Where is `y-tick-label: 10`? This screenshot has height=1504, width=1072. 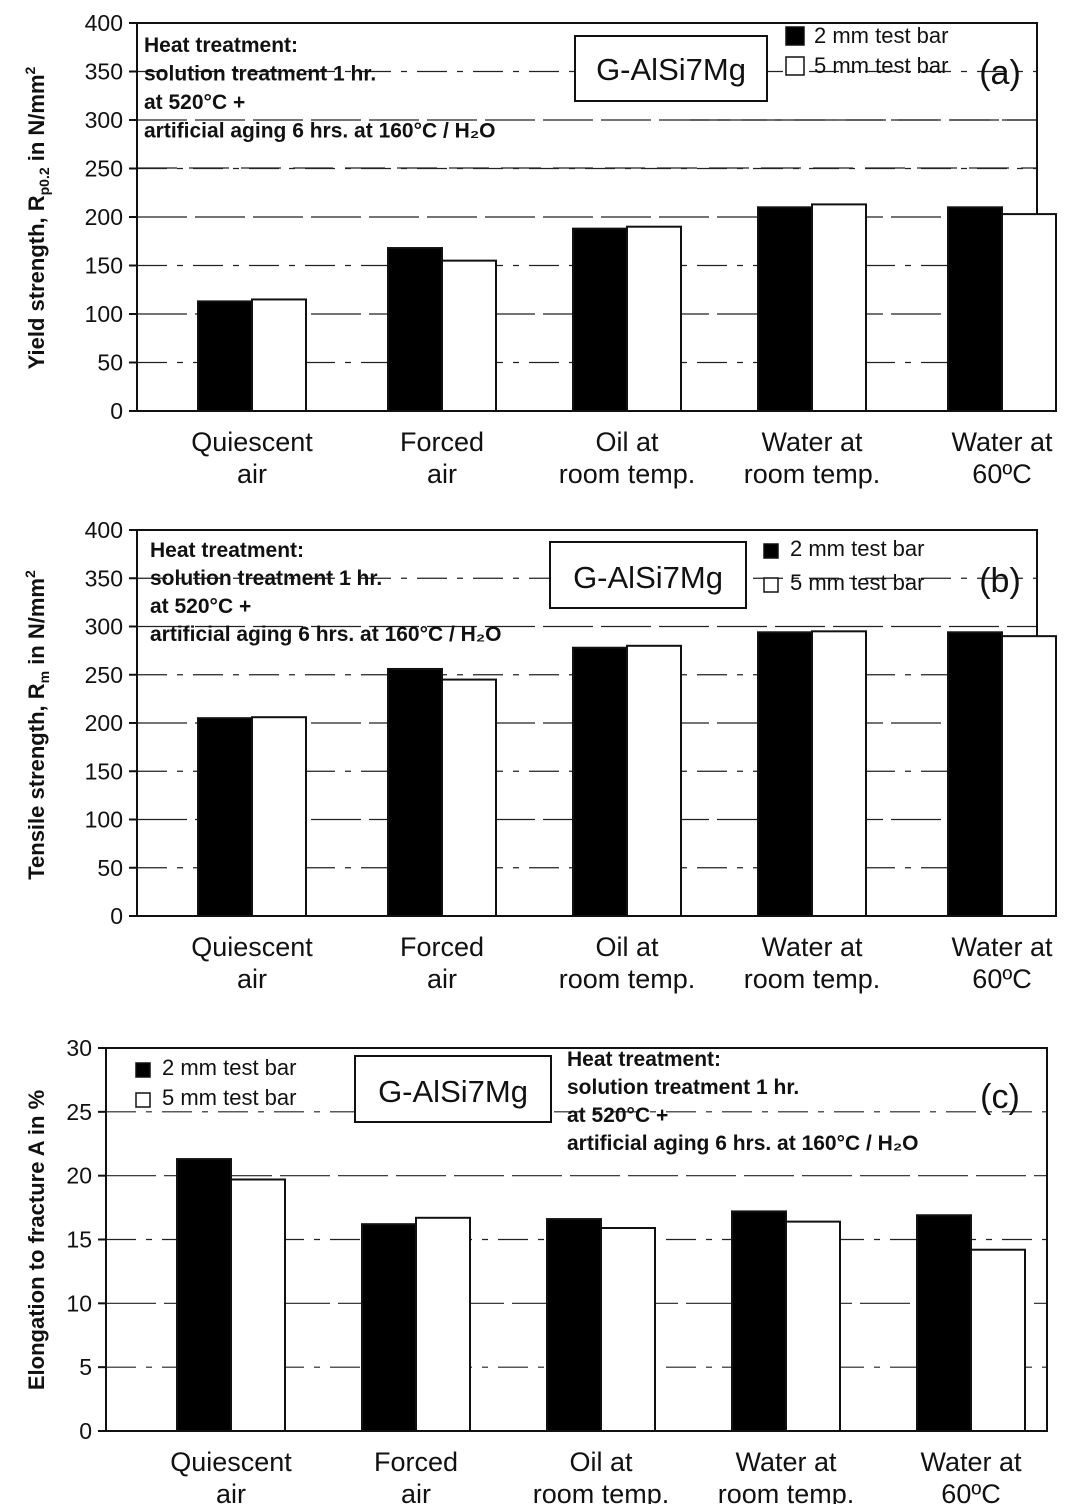
y-tick-label: 10 is located at coordinates (79, 1303).